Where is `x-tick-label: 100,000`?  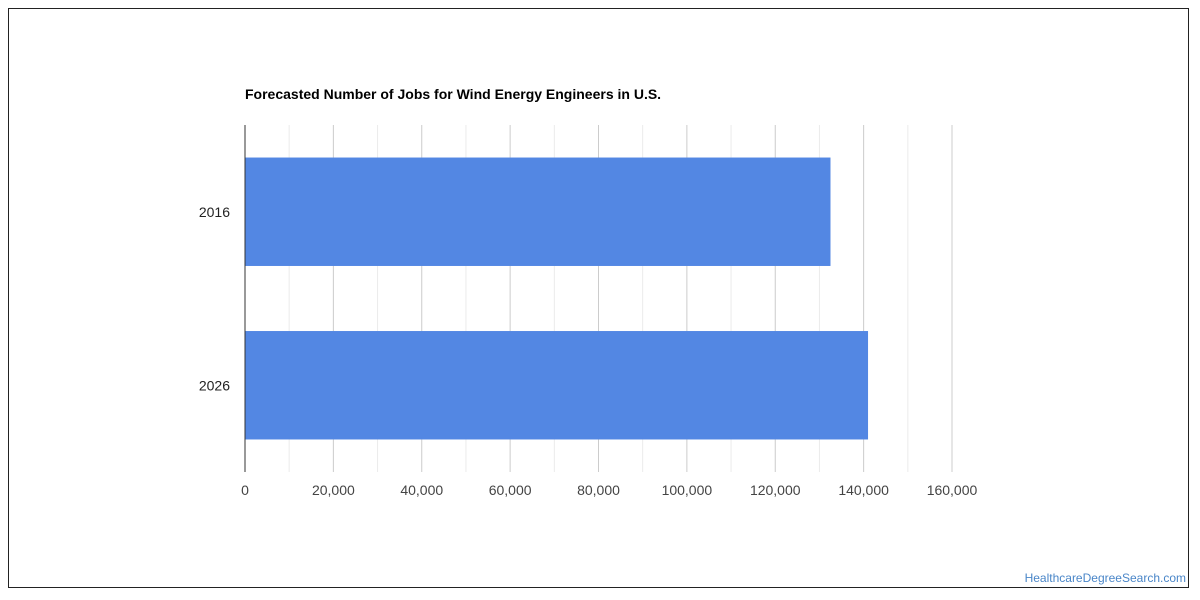 x-tick-label: 100,000 is located at coordinates (687, 490).